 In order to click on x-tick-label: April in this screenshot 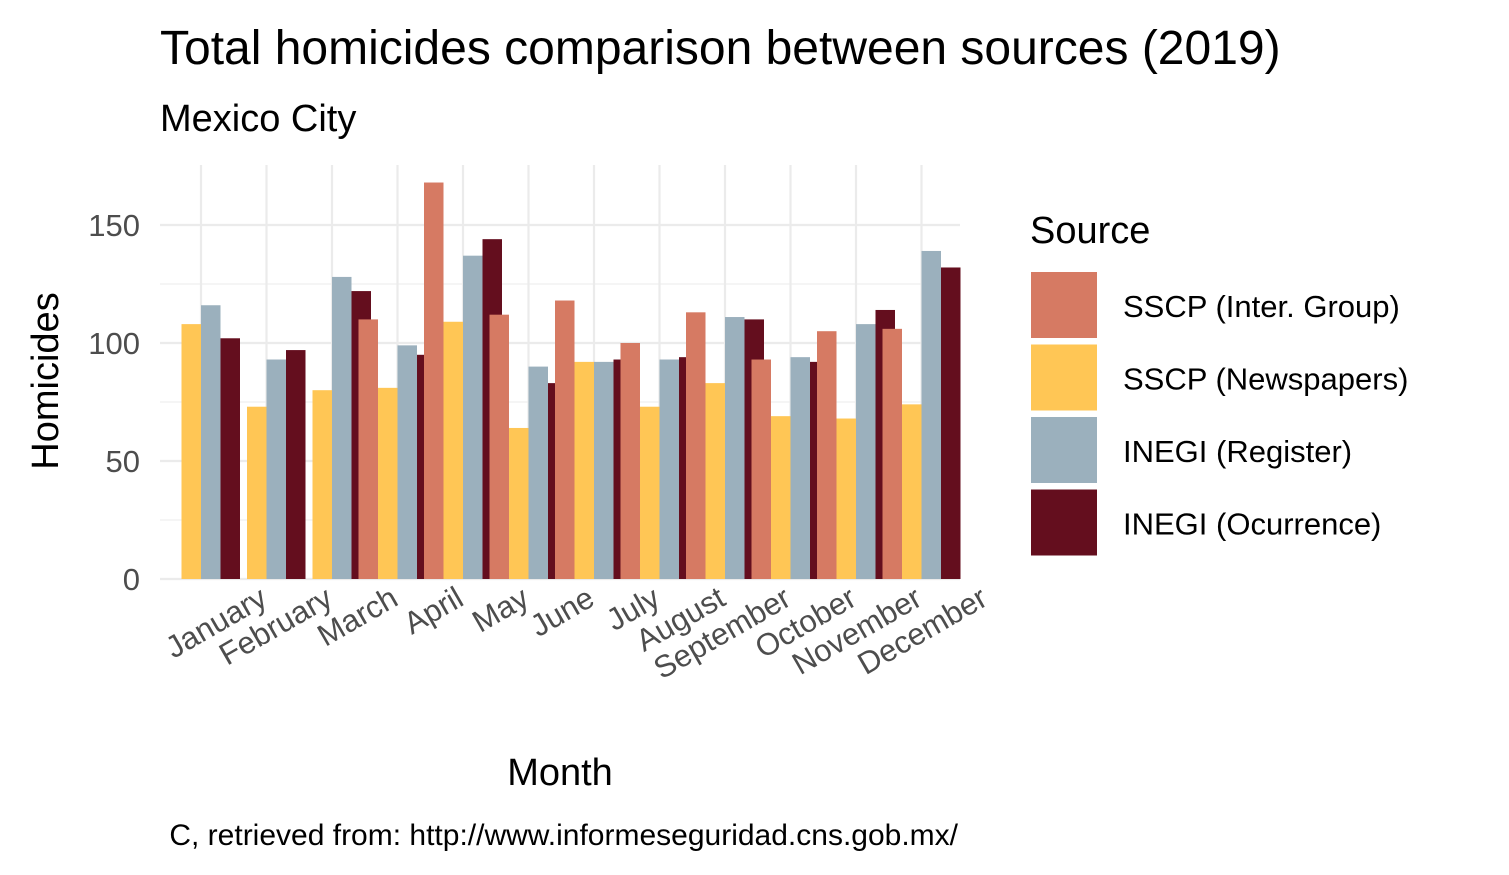, I will do `click(433, 610)`.